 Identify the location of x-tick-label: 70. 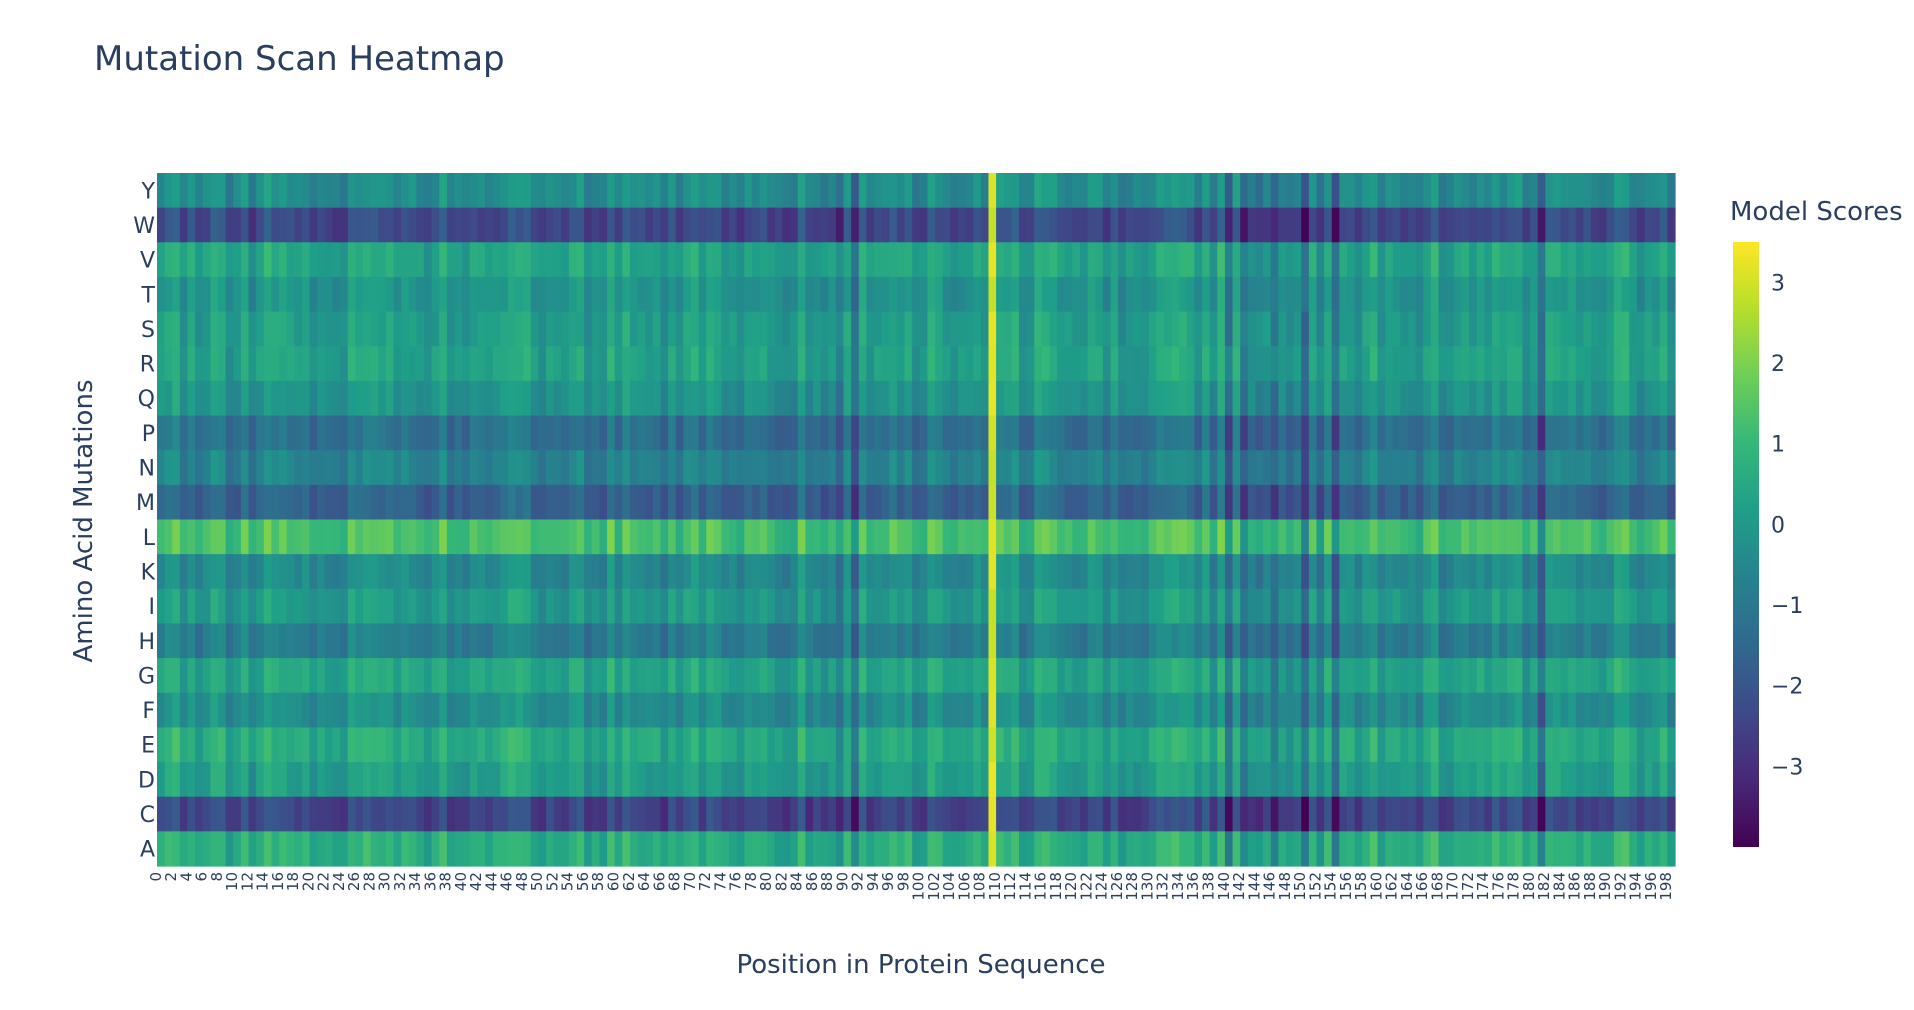
(690, 881).